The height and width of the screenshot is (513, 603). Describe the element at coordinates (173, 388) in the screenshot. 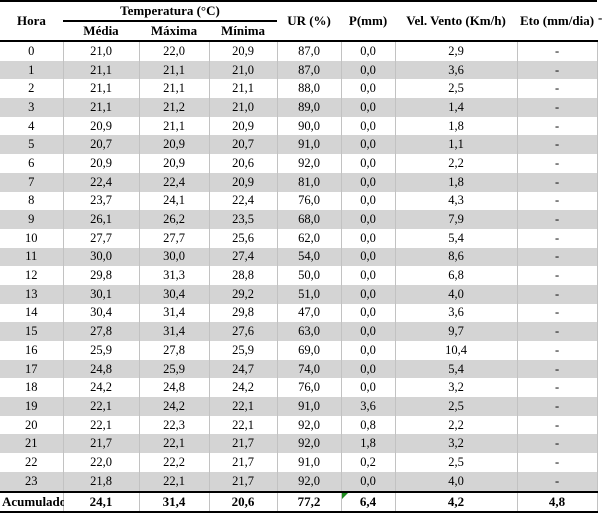

I see `table-cell: 24,8` at that location.